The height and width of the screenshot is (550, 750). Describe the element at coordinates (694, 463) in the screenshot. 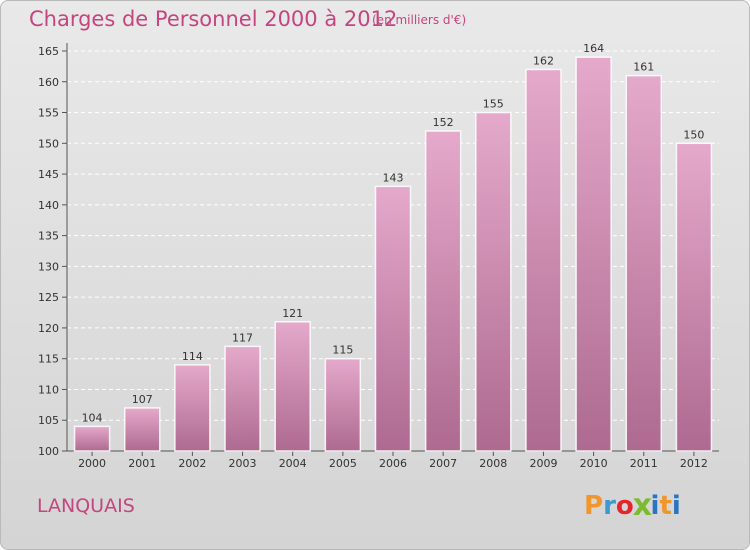

I see `x-tick-label: 2012` at that location.